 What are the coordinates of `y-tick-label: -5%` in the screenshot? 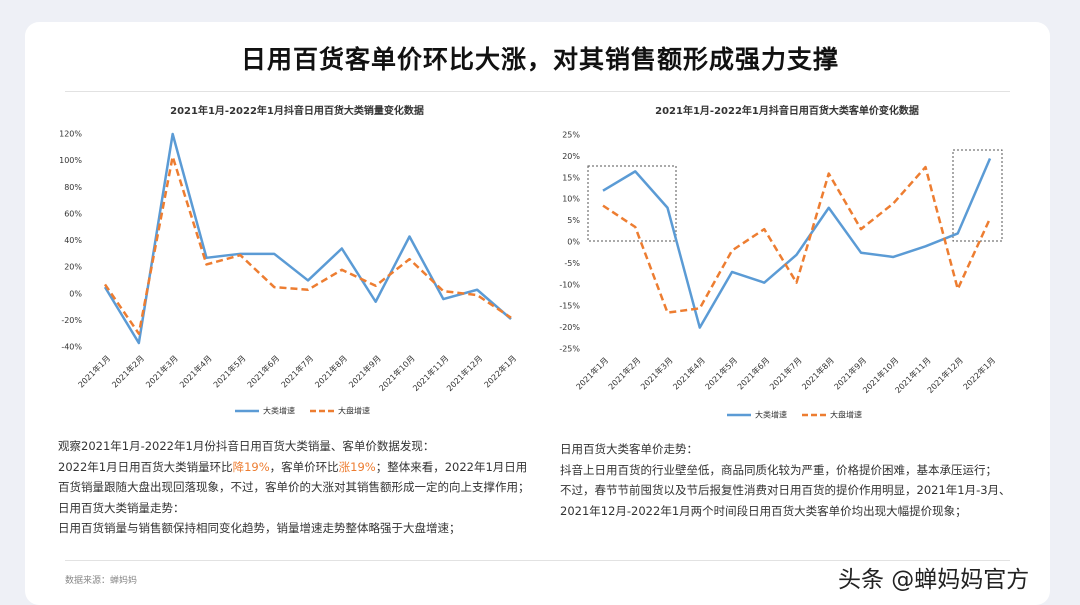 It's located at (572, 263).